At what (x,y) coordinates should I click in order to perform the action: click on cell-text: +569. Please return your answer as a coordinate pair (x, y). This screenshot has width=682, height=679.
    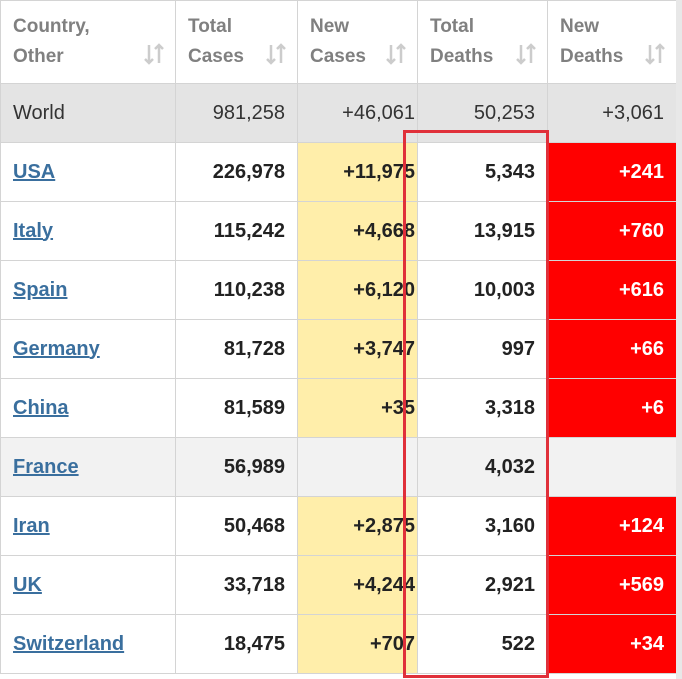
    Looking at the image, I should click on (641, 584).